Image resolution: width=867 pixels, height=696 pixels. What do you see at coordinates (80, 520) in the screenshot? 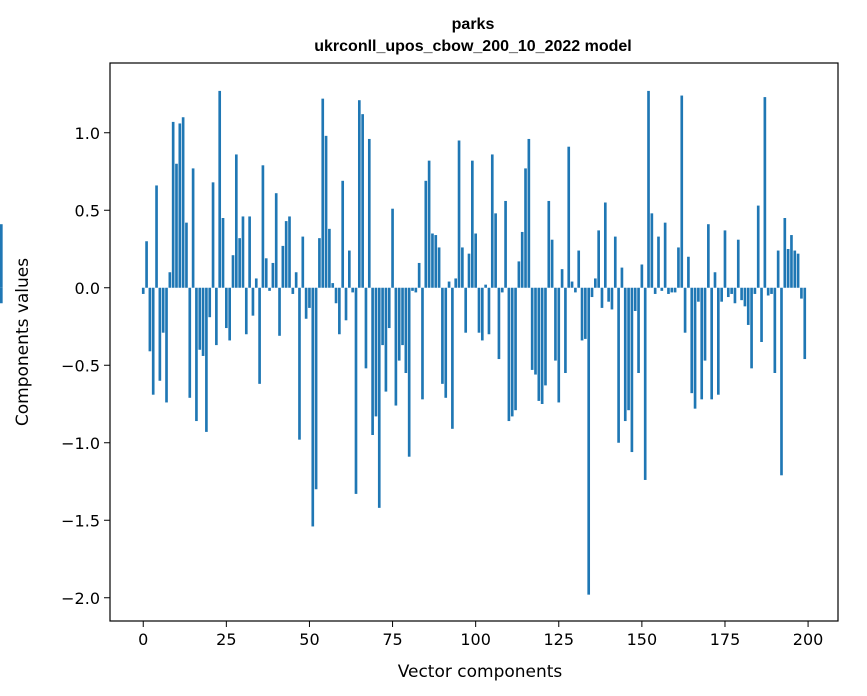
I see `y-tick-label: −1.5` at bounding box center [80, 520].